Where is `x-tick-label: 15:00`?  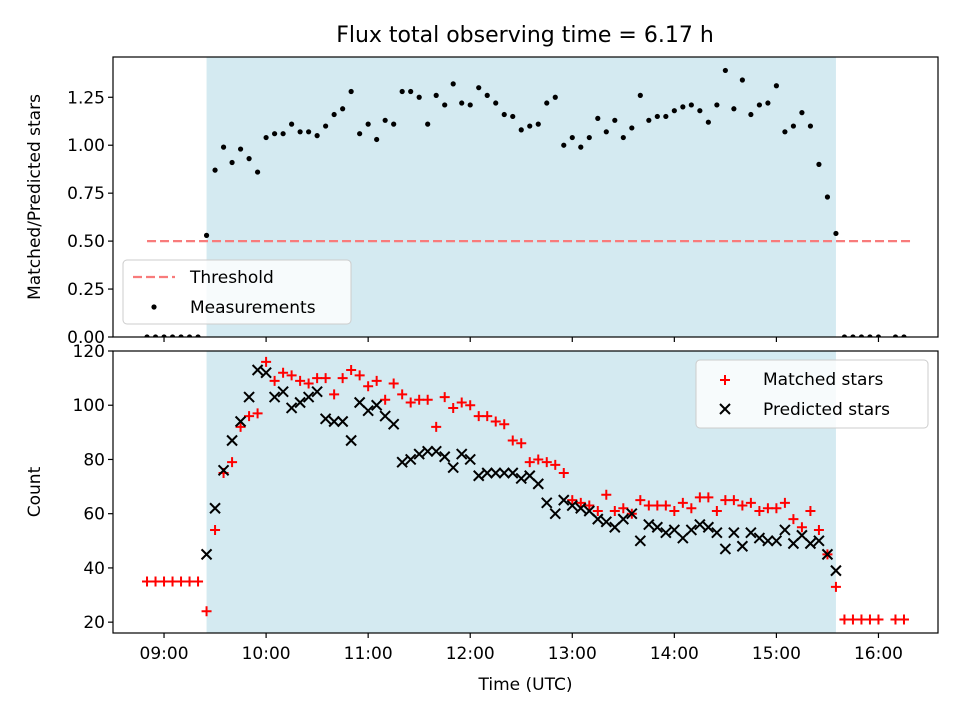 x-tick-label: 15:00 is located at coordinates (776, 654).